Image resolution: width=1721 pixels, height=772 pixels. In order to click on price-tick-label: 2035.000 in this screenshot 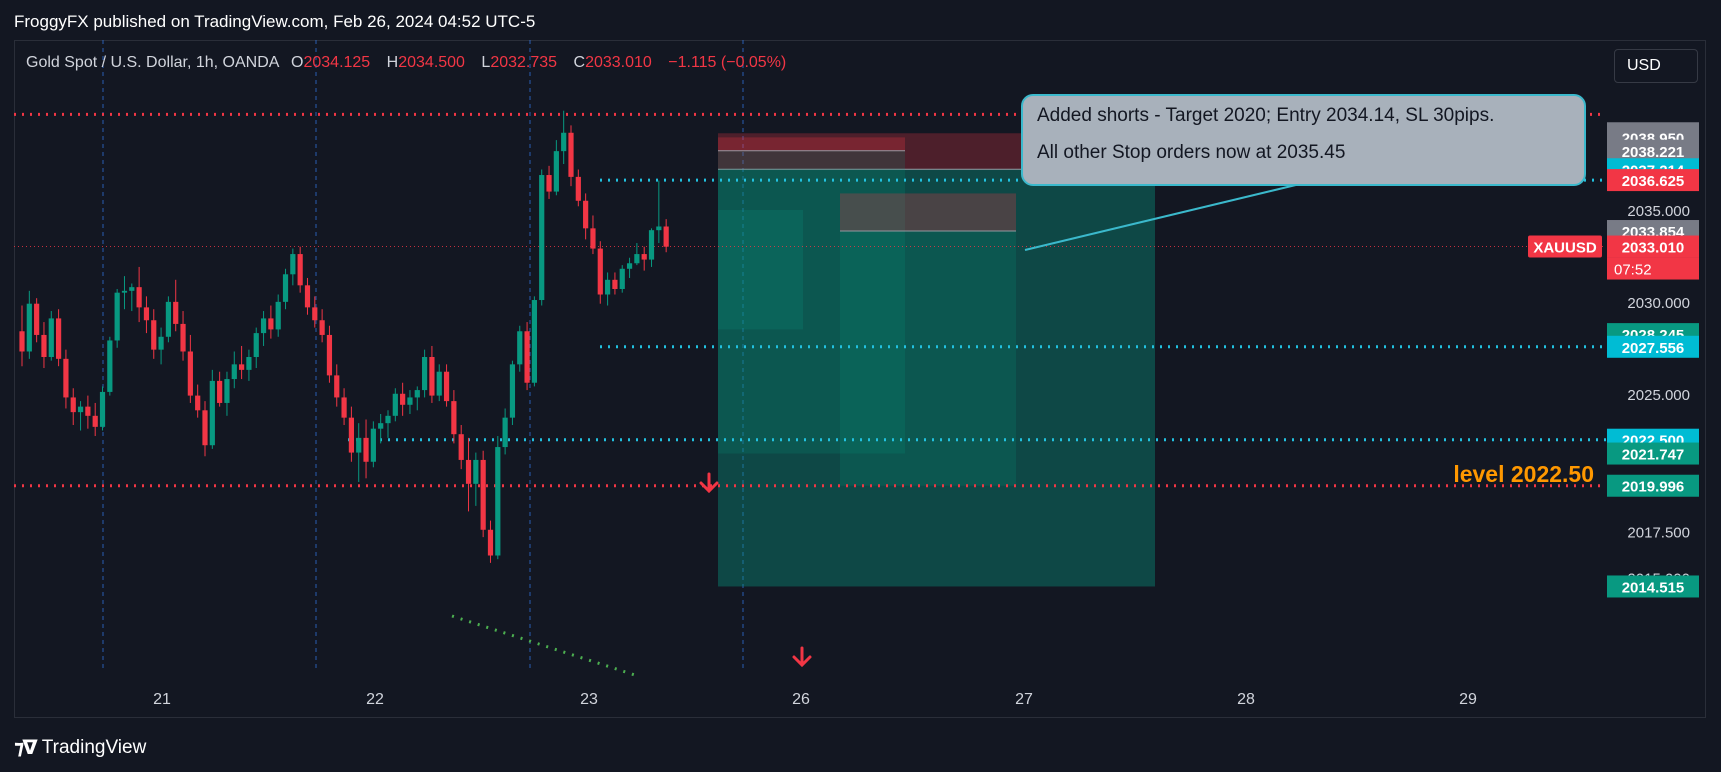, I will do `click(1658, 211)`.